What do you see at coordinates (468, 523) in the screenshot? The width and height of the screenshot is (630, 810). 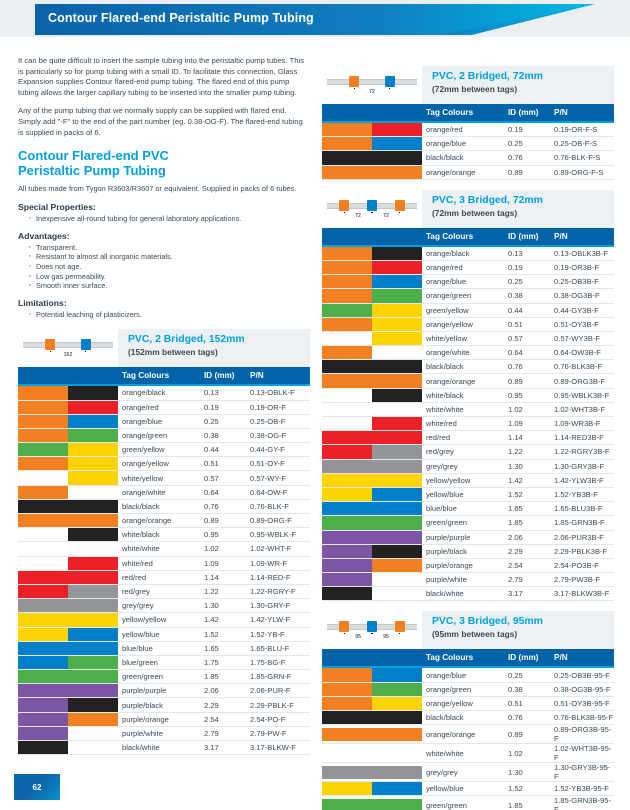 I see `table-row: green/green 1.85 1.85-GRN3B-F` at bounding box center [468, 523].